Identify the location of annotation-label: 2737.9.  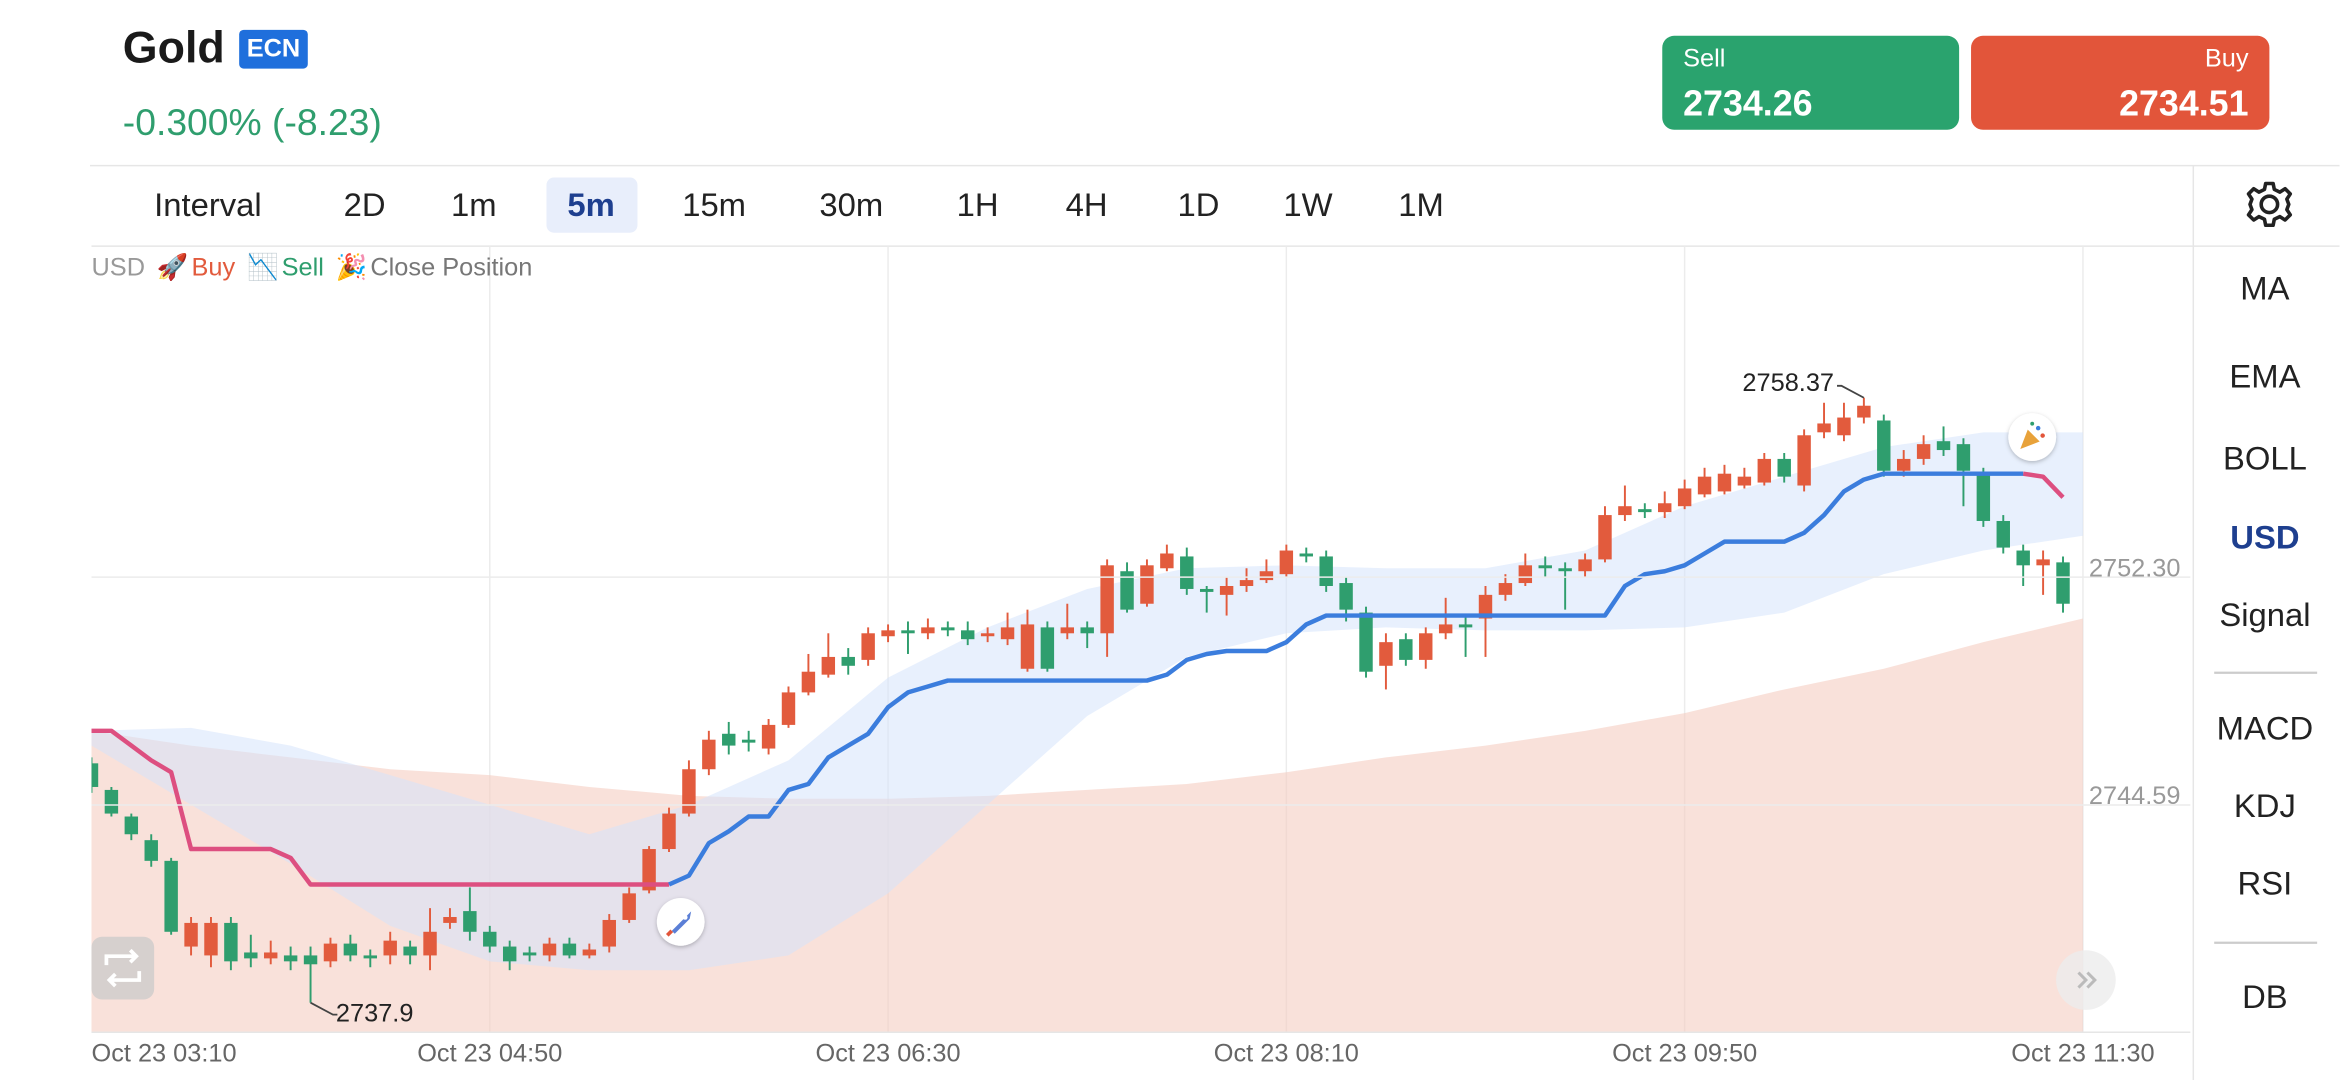
(375, 1013).